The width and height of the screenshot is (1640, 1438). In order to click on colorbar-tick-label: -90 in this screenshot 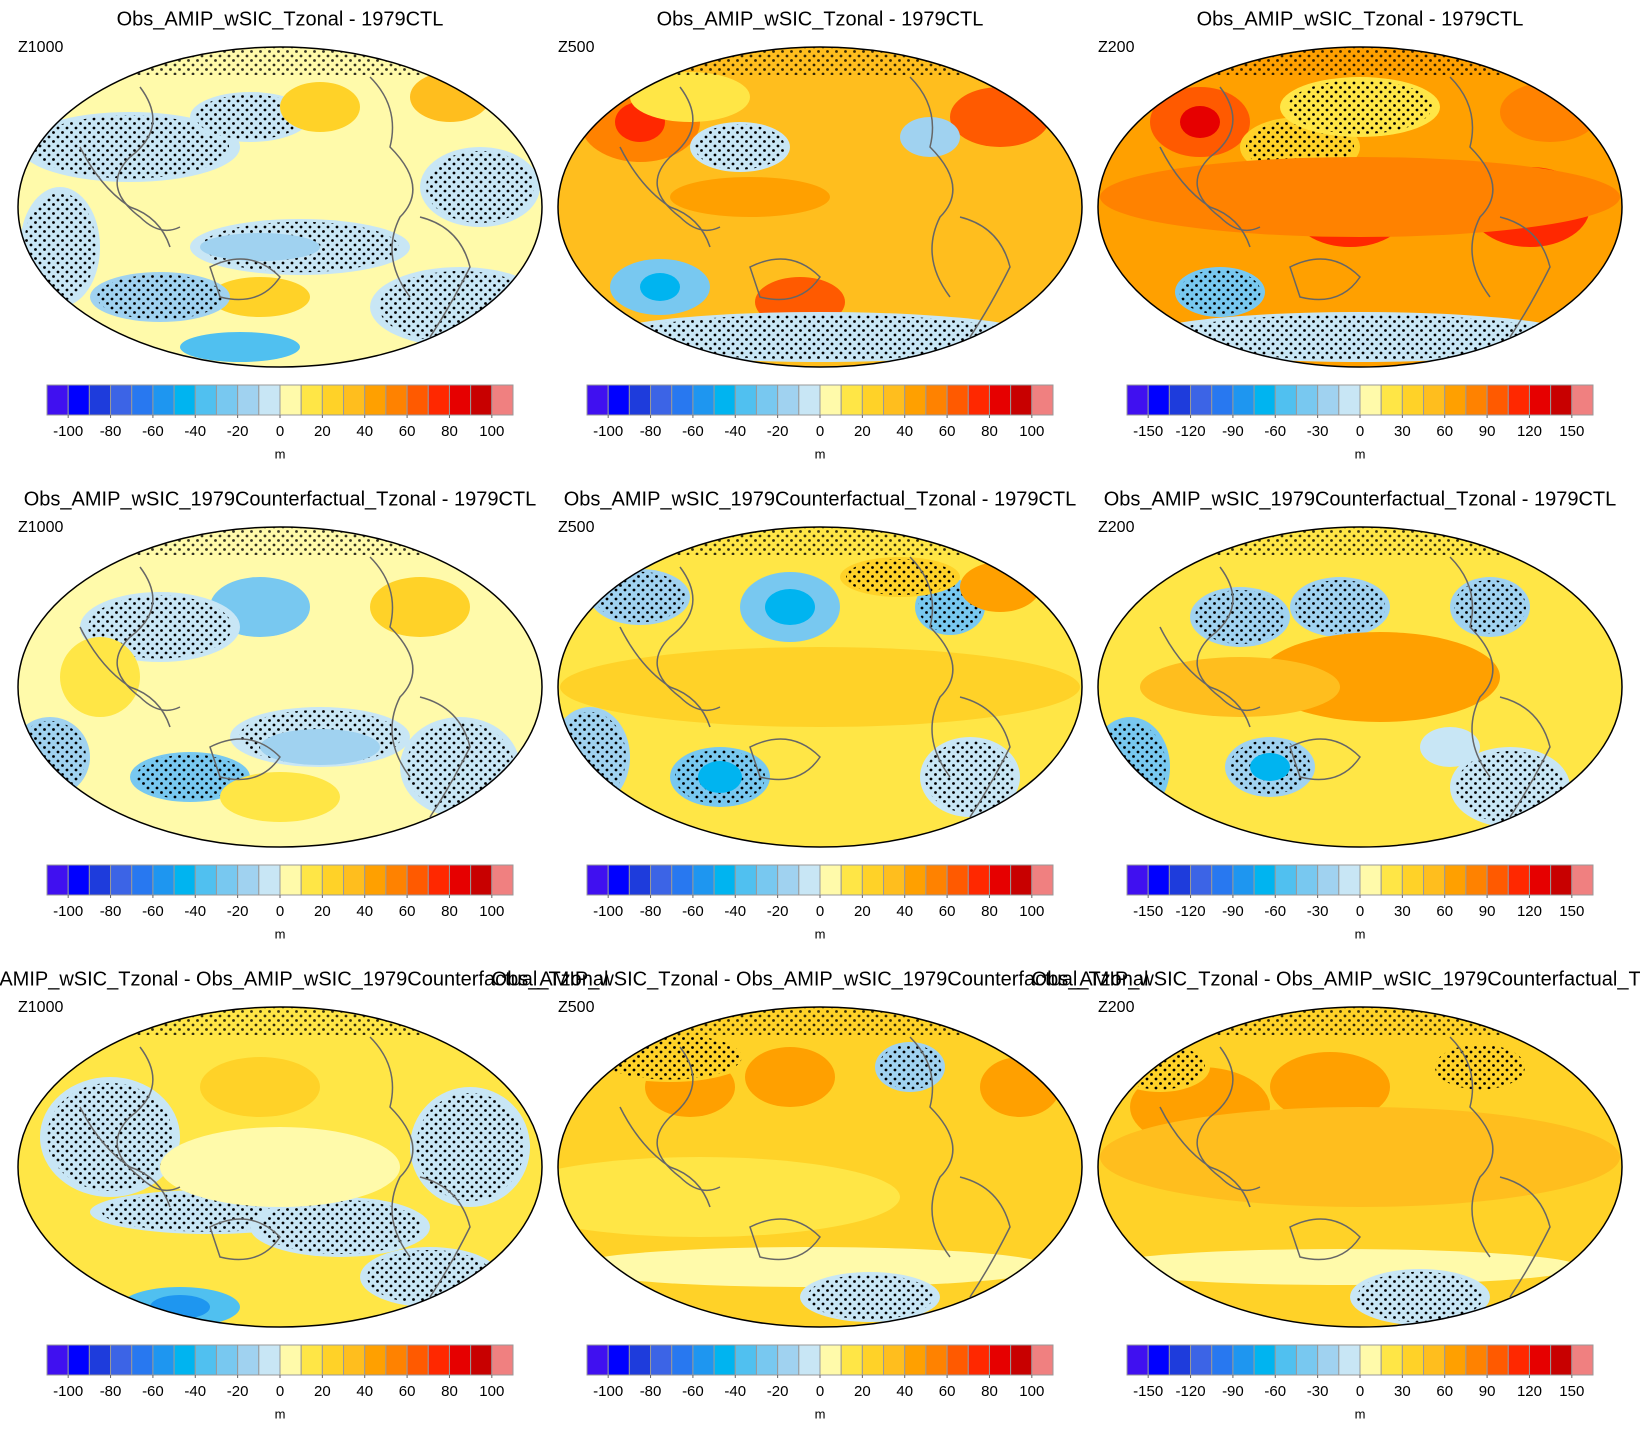, I will do `click(1233, 911)`.